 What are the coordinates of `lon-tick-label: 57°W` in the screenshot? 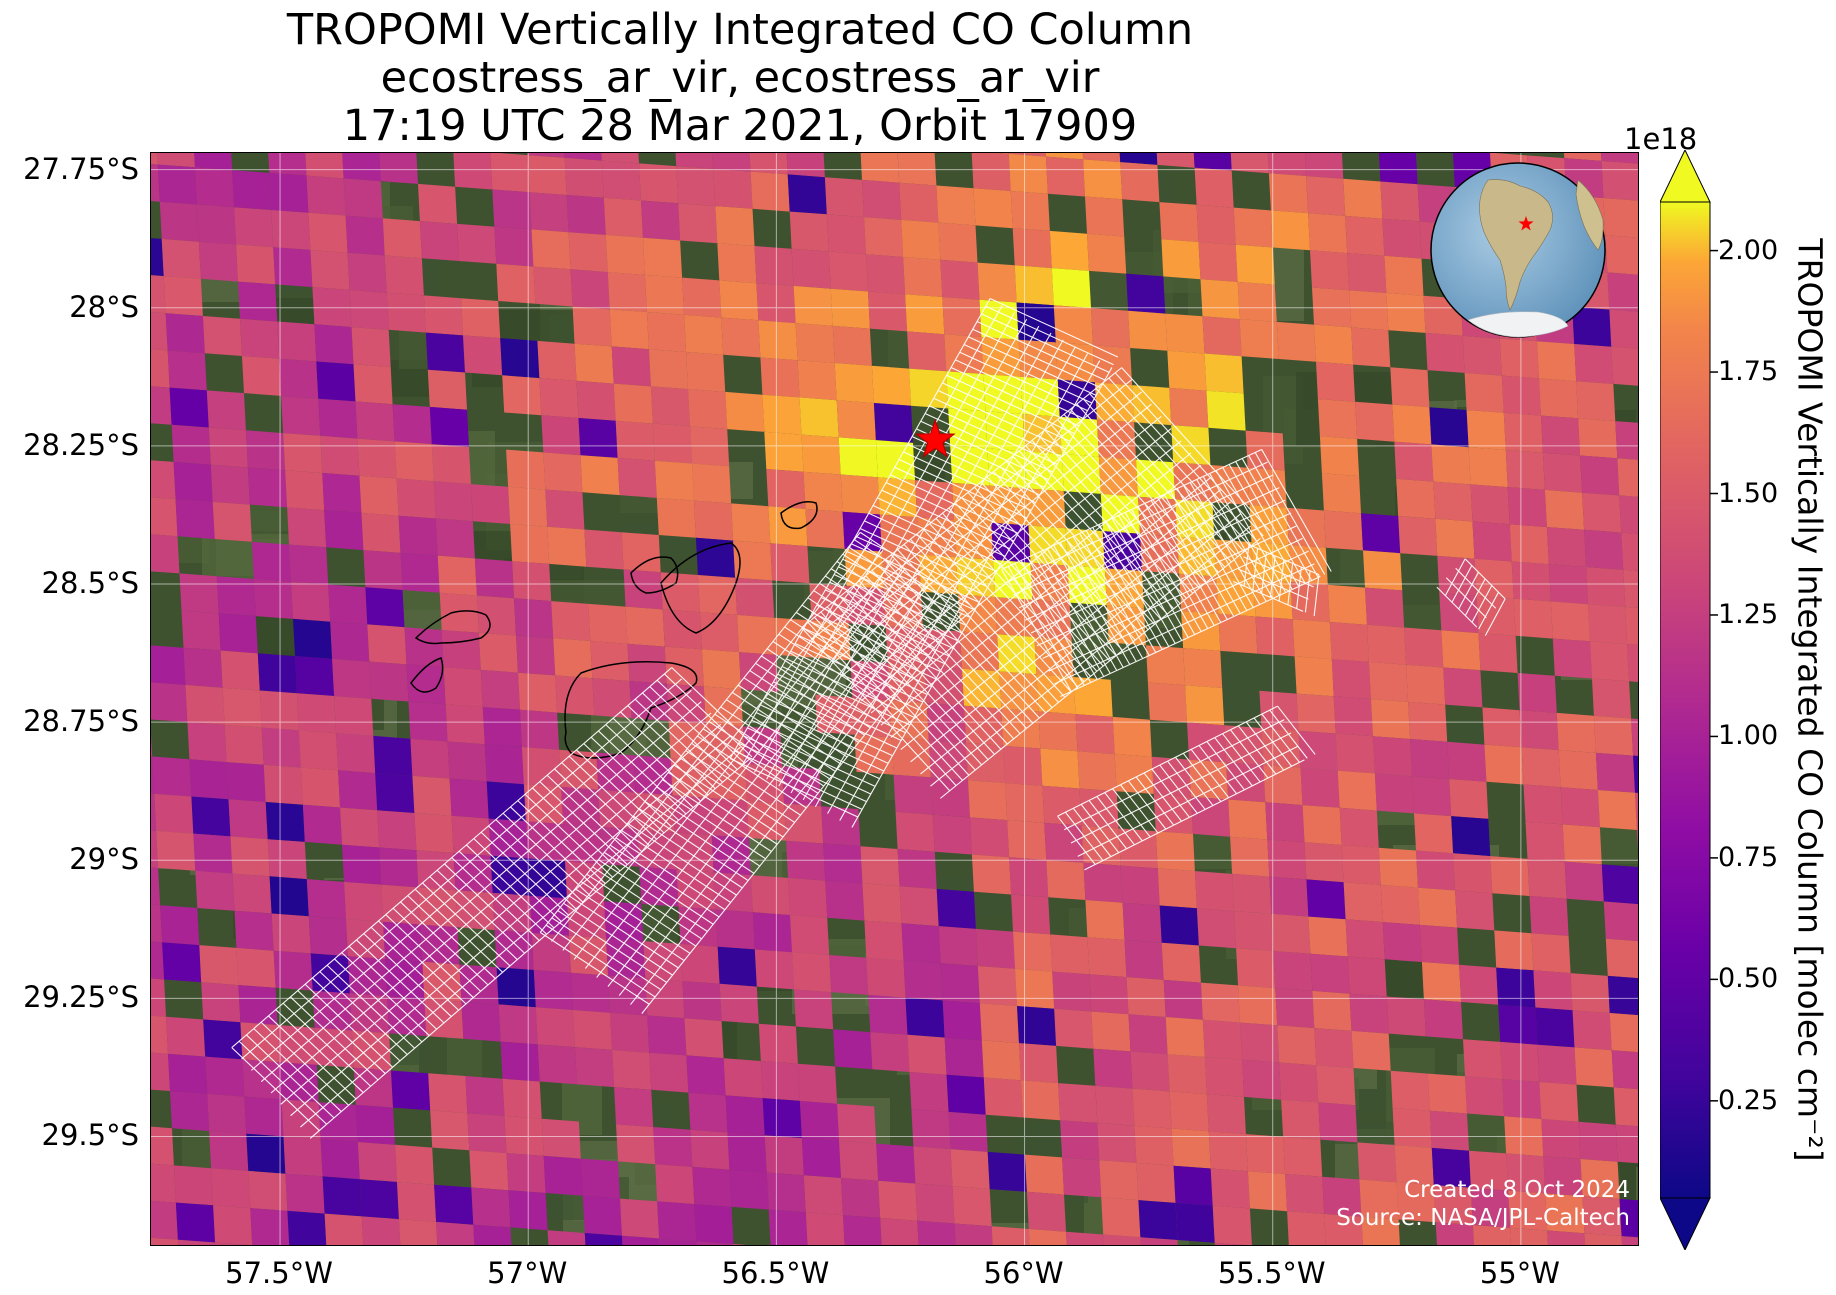 It's located at (527, 1273).